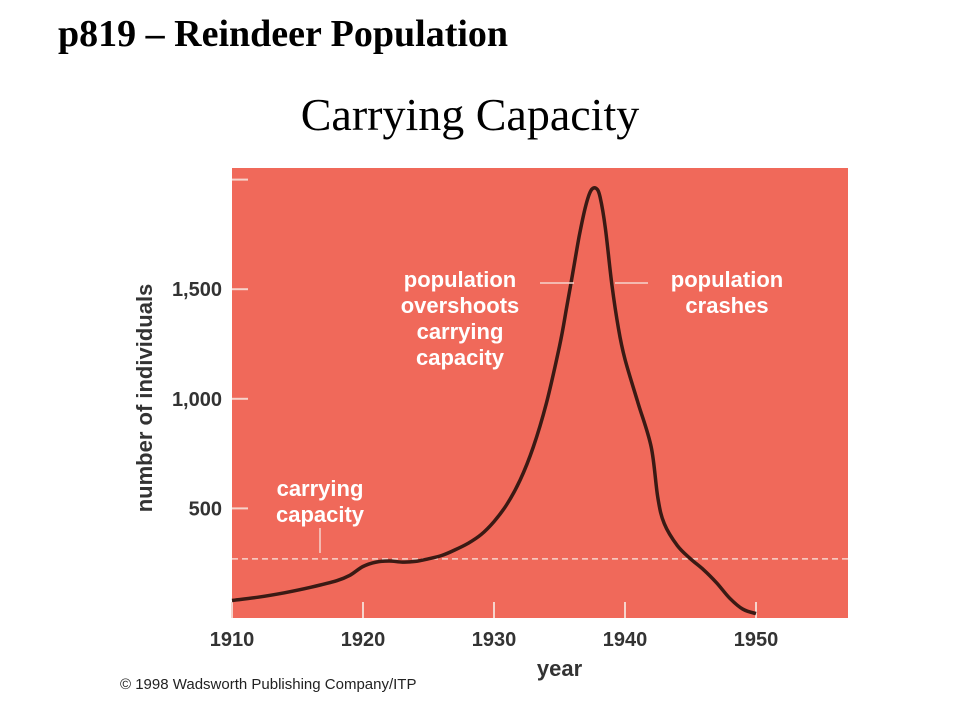 This screenshot has width=960, height=720. Describe the element at coordinates (470, 114) in the screenshot. I see `slide-subtitle: Carrying Capacity` at that location.